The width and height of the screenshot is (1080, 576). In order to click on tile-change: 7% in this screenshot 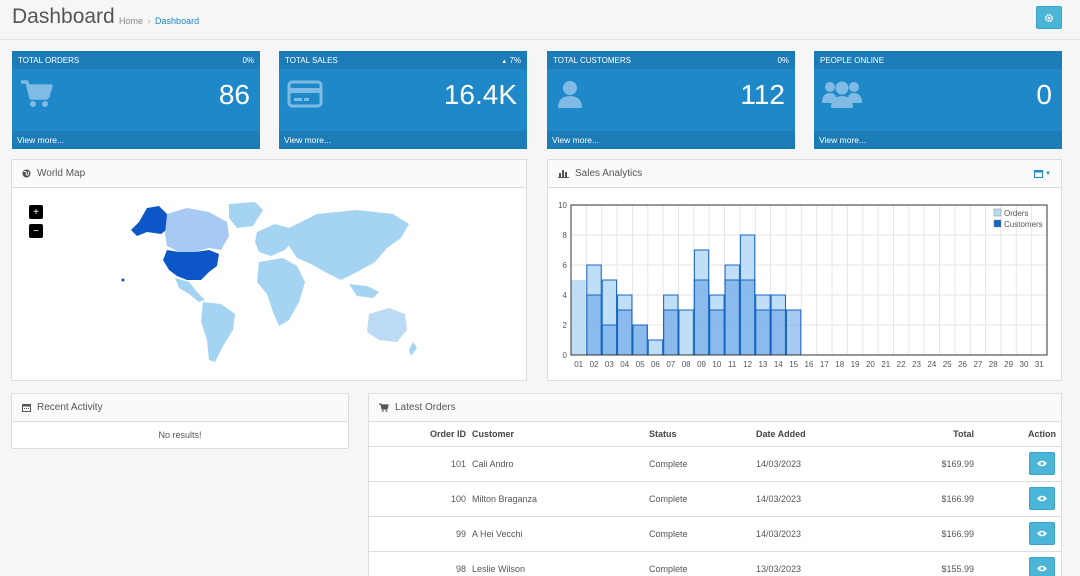, I will do `click(515, 60)`.